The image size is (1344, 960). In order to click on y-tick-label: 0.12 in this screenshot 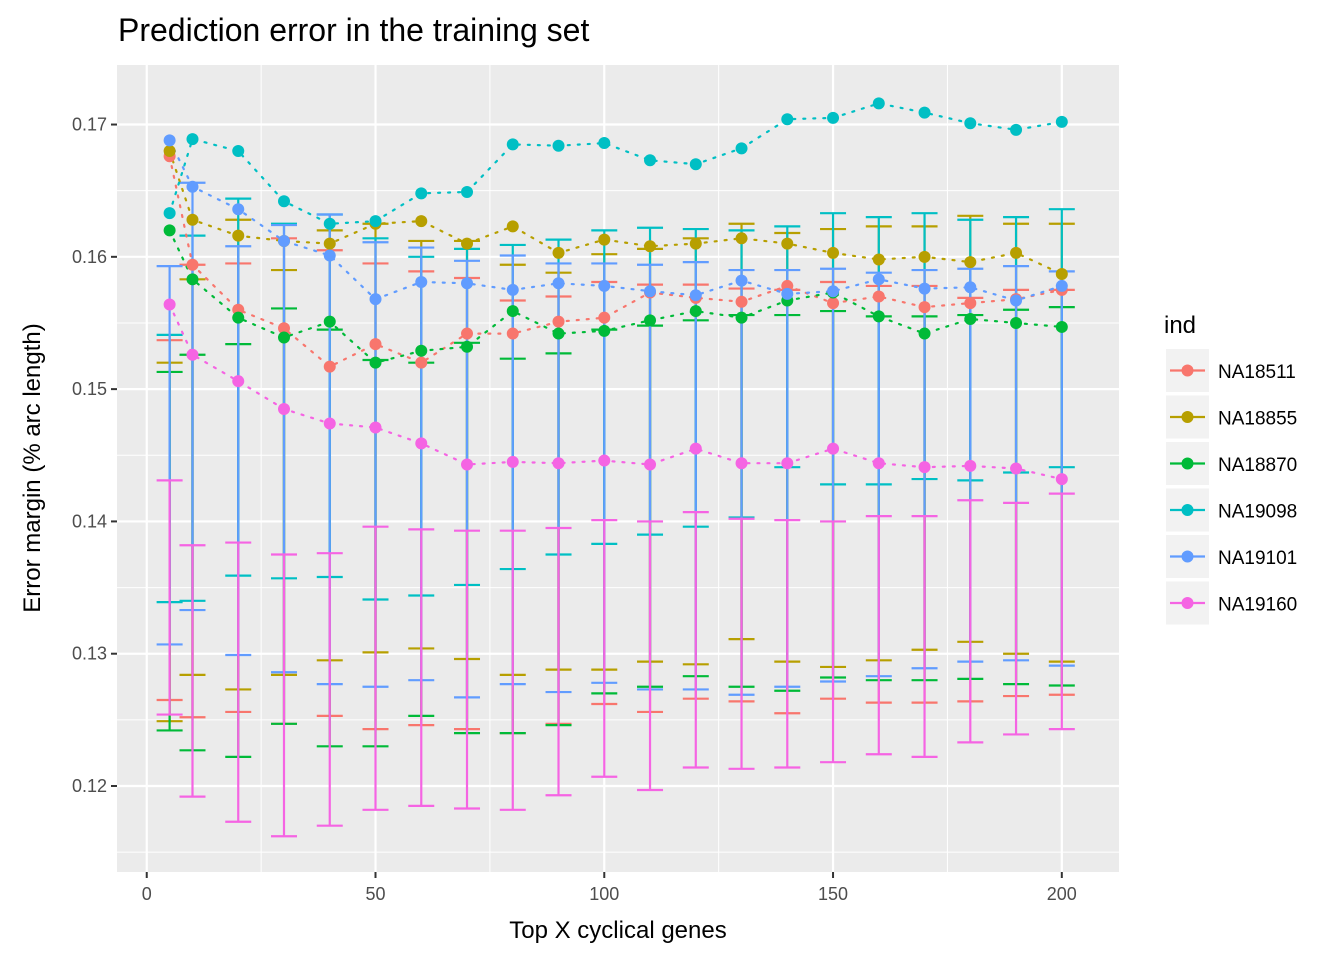, I will do `click(89, 786)`.